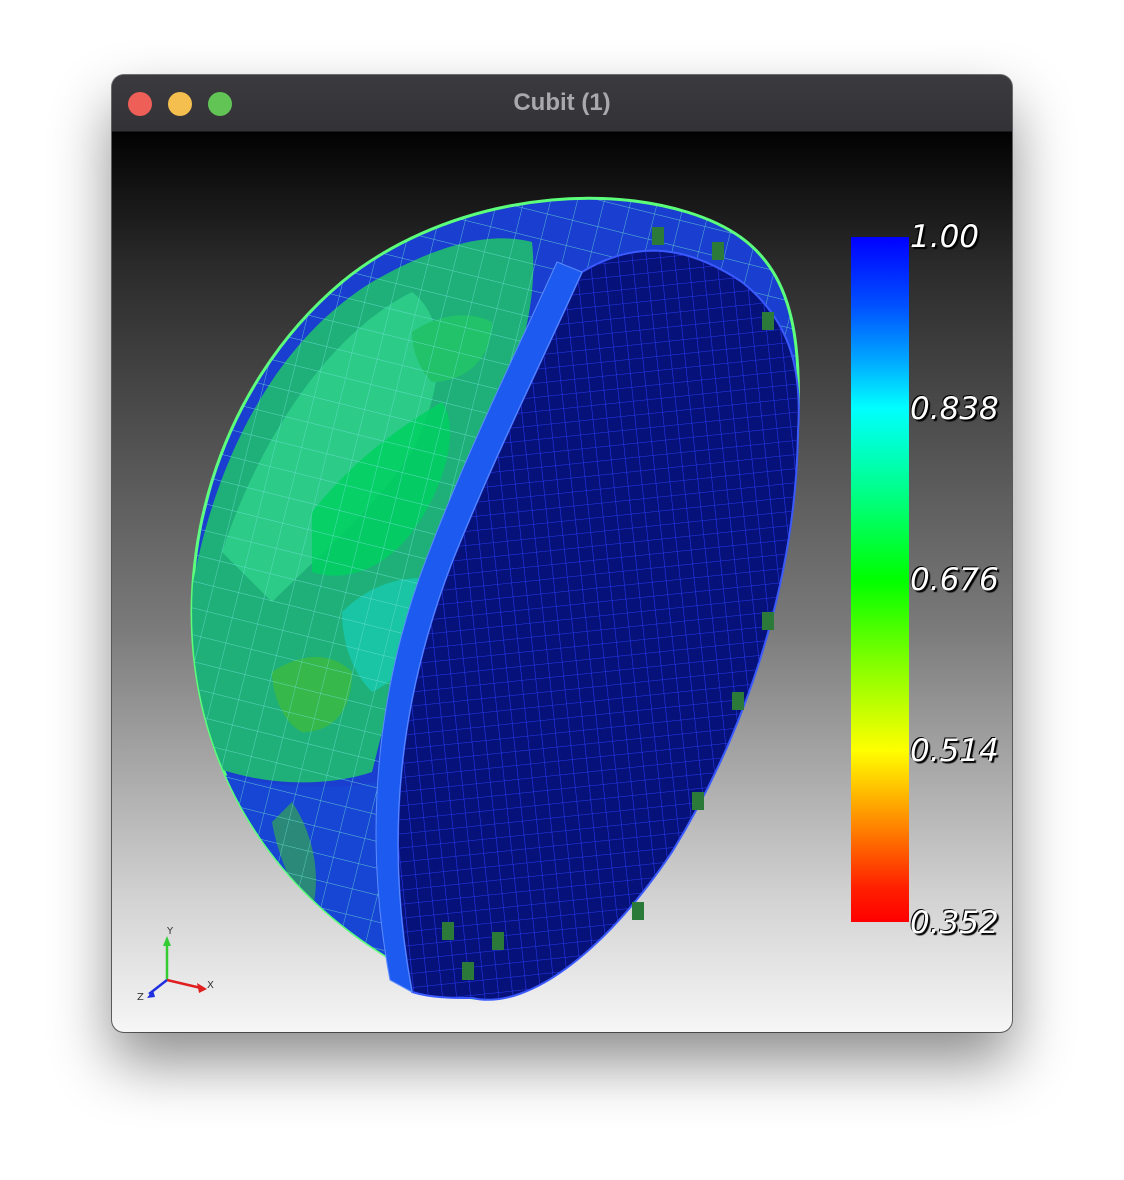 This screenshot has height=1180, width=1124. I want to click on axis-x-label: X, so click(210, 985).